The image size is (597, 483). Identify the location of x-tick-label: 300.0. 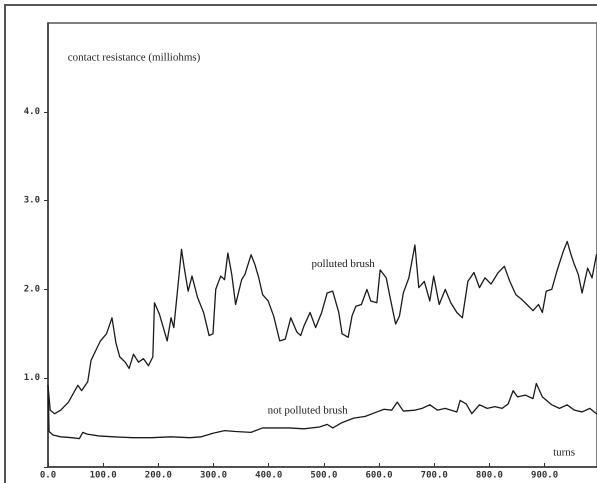
(214, 475).